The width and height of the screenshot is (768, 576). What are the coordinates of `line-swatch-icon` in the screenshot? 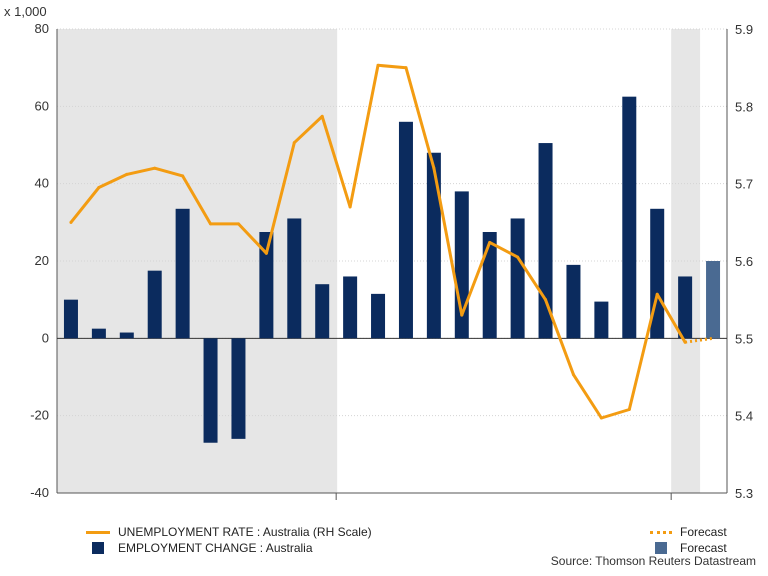 It's located at (98, 532).